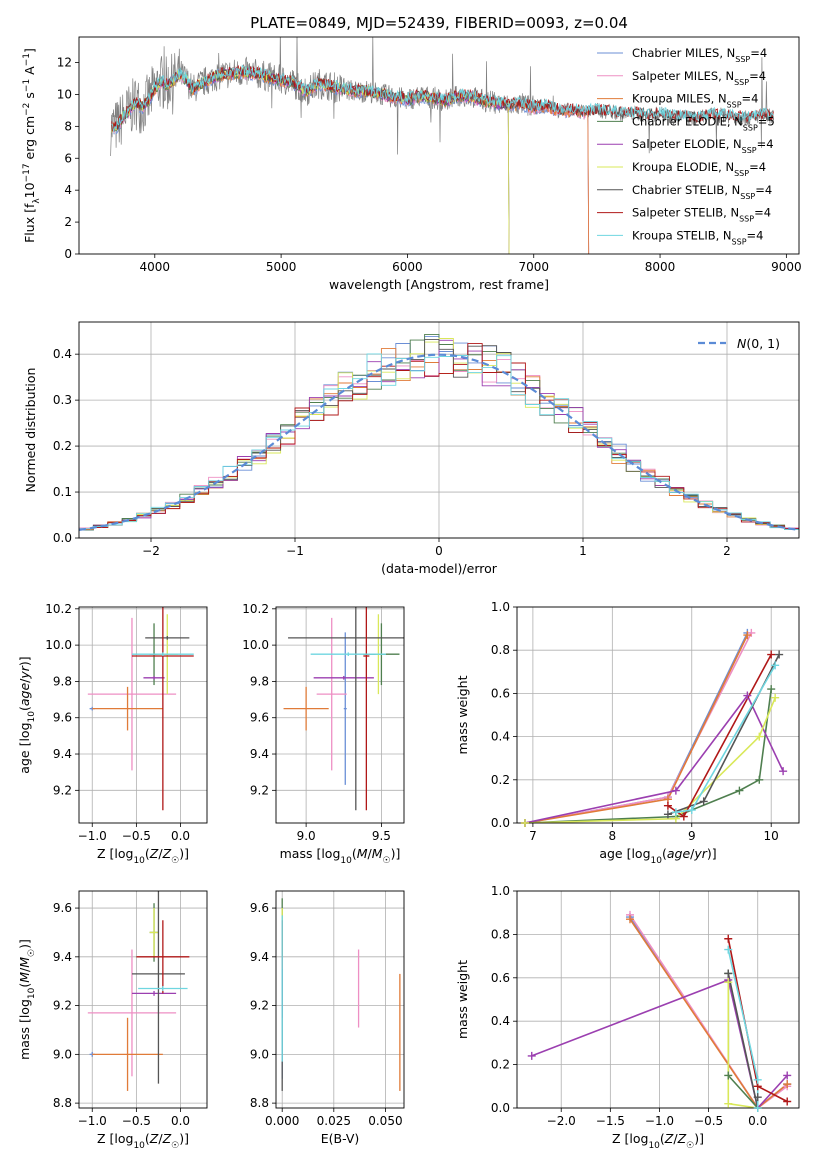 The width and height of the screenshot is (819, 1170). I want to click on y-tick-label: 10, so click(64, 94).